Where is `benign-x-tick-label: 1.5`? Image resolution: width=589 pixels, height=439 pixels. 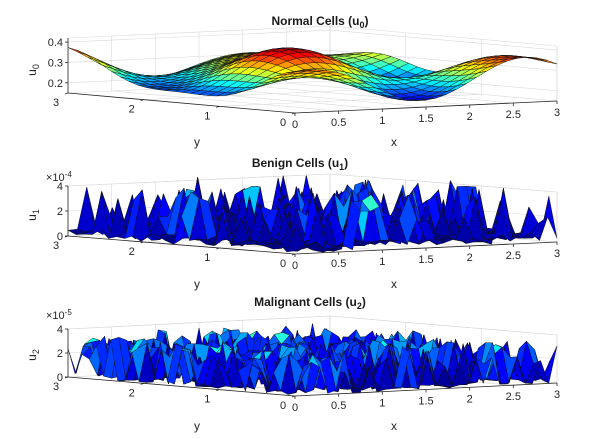 benign-x-tick-label: 1.5 is located at coordinates (425, 260).